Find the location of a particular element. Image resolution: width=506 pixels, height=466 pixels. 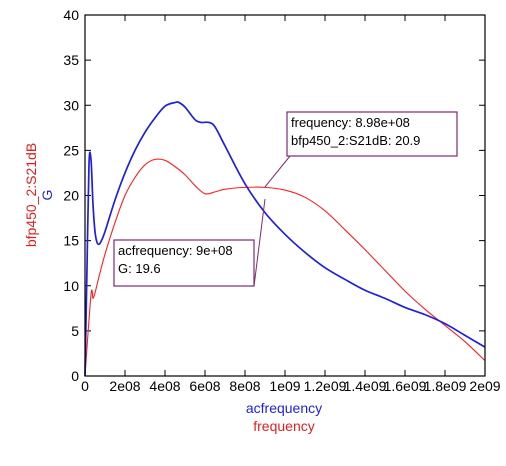

y-axis-title-s21db: bfp450_2:S21dB is located at coordinates (31, 195).